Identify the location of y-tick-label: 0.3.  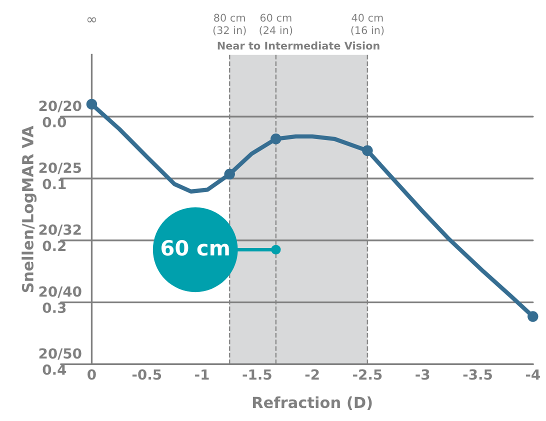
(54, 308).